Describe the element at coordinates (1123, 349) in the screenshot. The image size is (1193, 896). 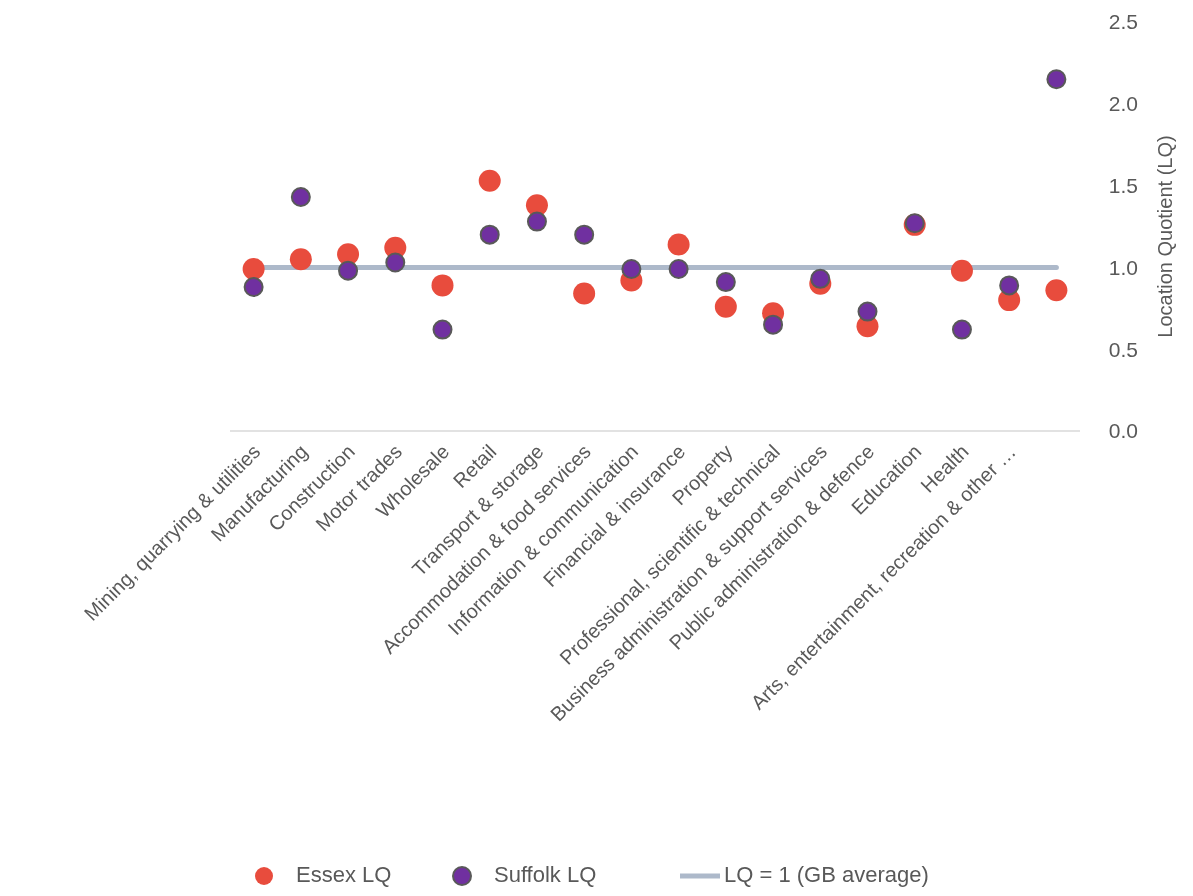
I see `y-tick-label: 0.5` at that location.